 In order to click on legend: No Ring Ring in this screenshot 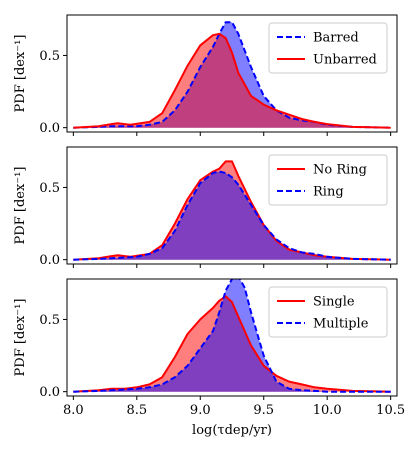, I will do `click(328, 180)`.